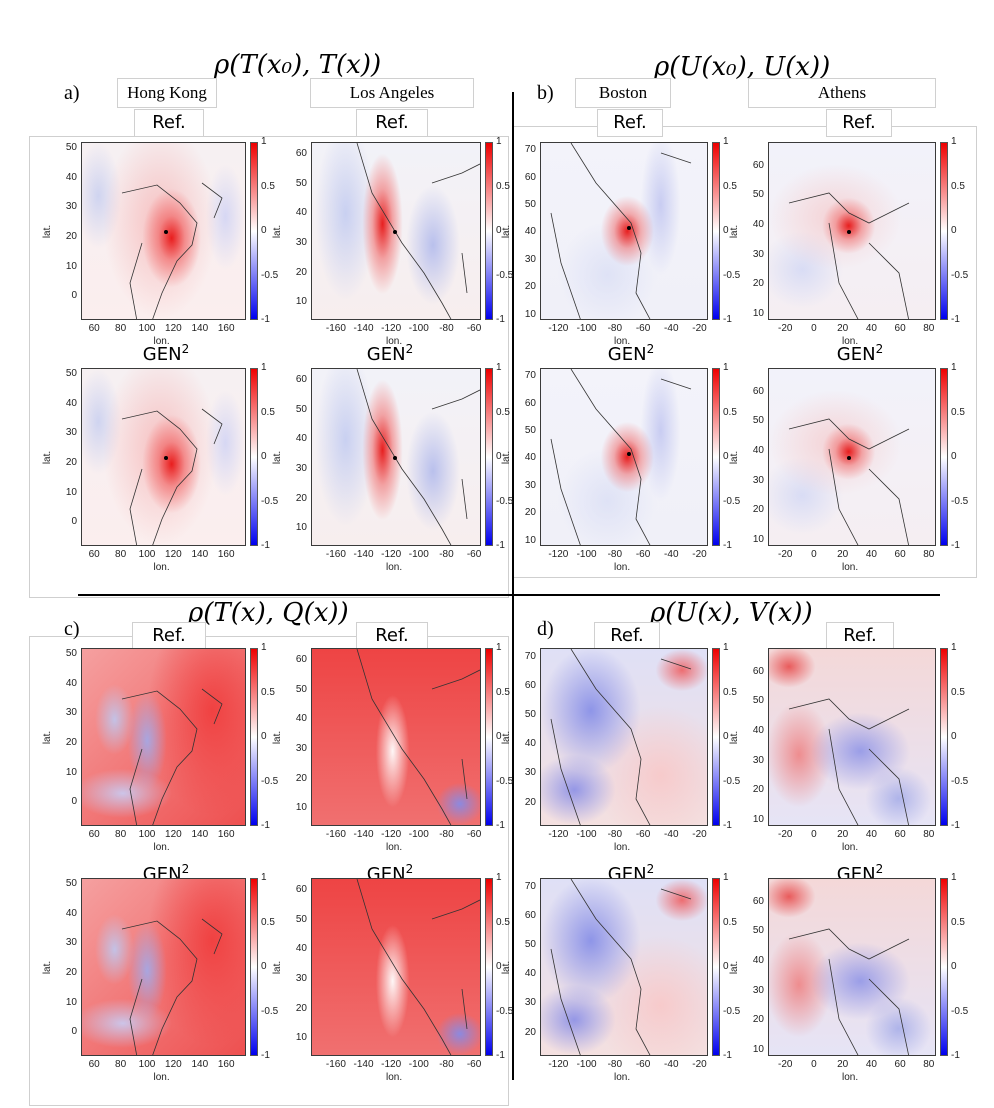  I want to click on x-tick-label: 0, so click(814, 1064).